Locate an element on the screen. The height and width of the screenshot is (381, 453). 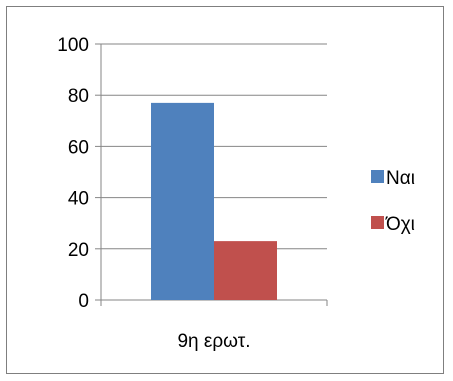
bar-ochi is located at coordinates (245, 270).